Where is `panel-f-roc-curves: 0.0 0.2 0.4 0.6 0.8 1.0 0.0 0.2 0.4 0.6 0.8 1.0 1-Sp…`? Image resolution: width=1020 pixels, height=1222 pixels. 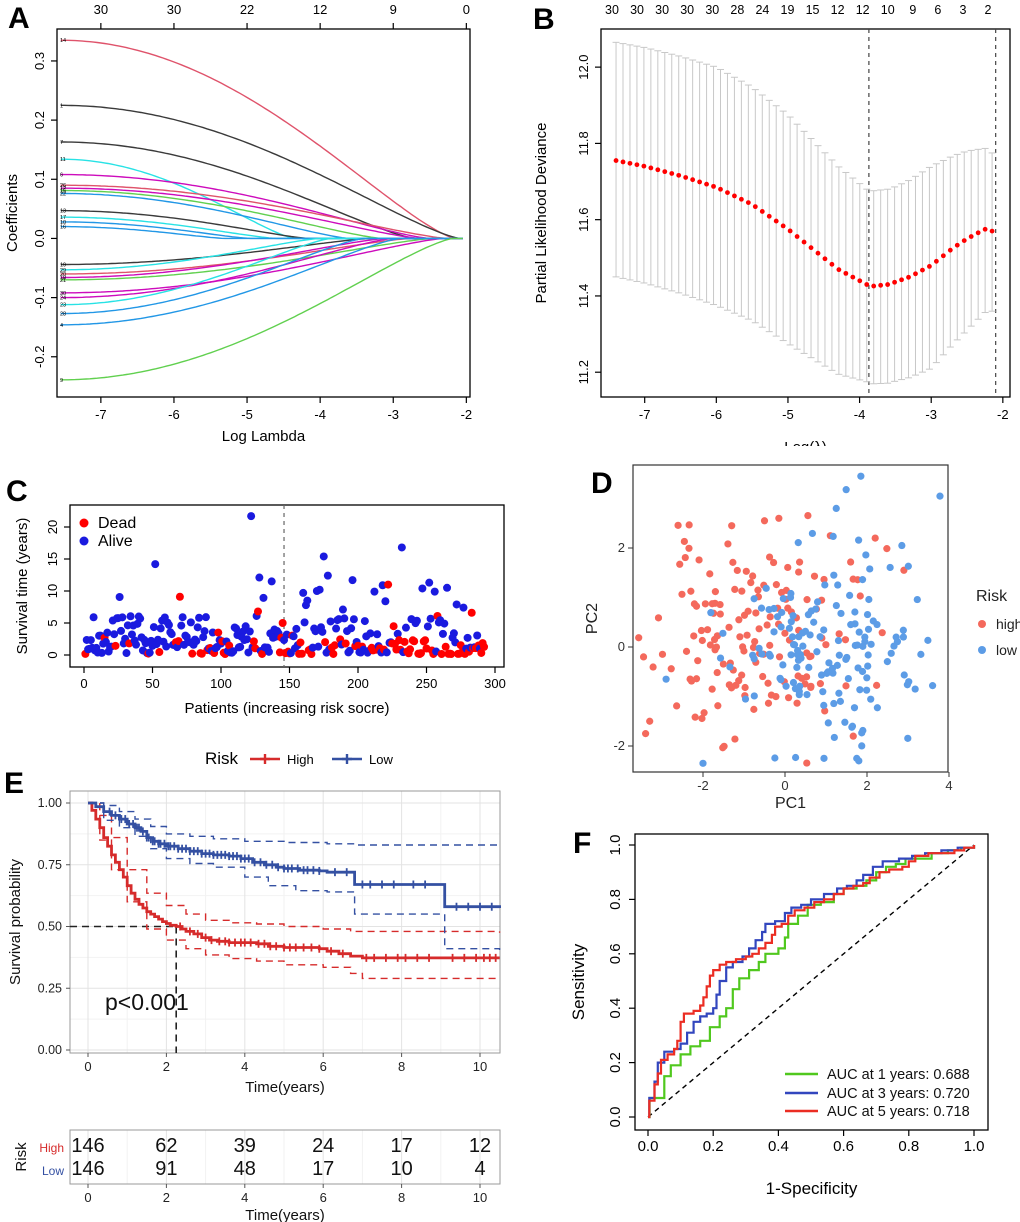 panel-f-roc-curves: 0.0 0.2 0.4 0.6 0.8 1.0 0.0 0.2 0.4 0.6 0.8 1.0 1-Sp… is located at coordinates (779, 1015).